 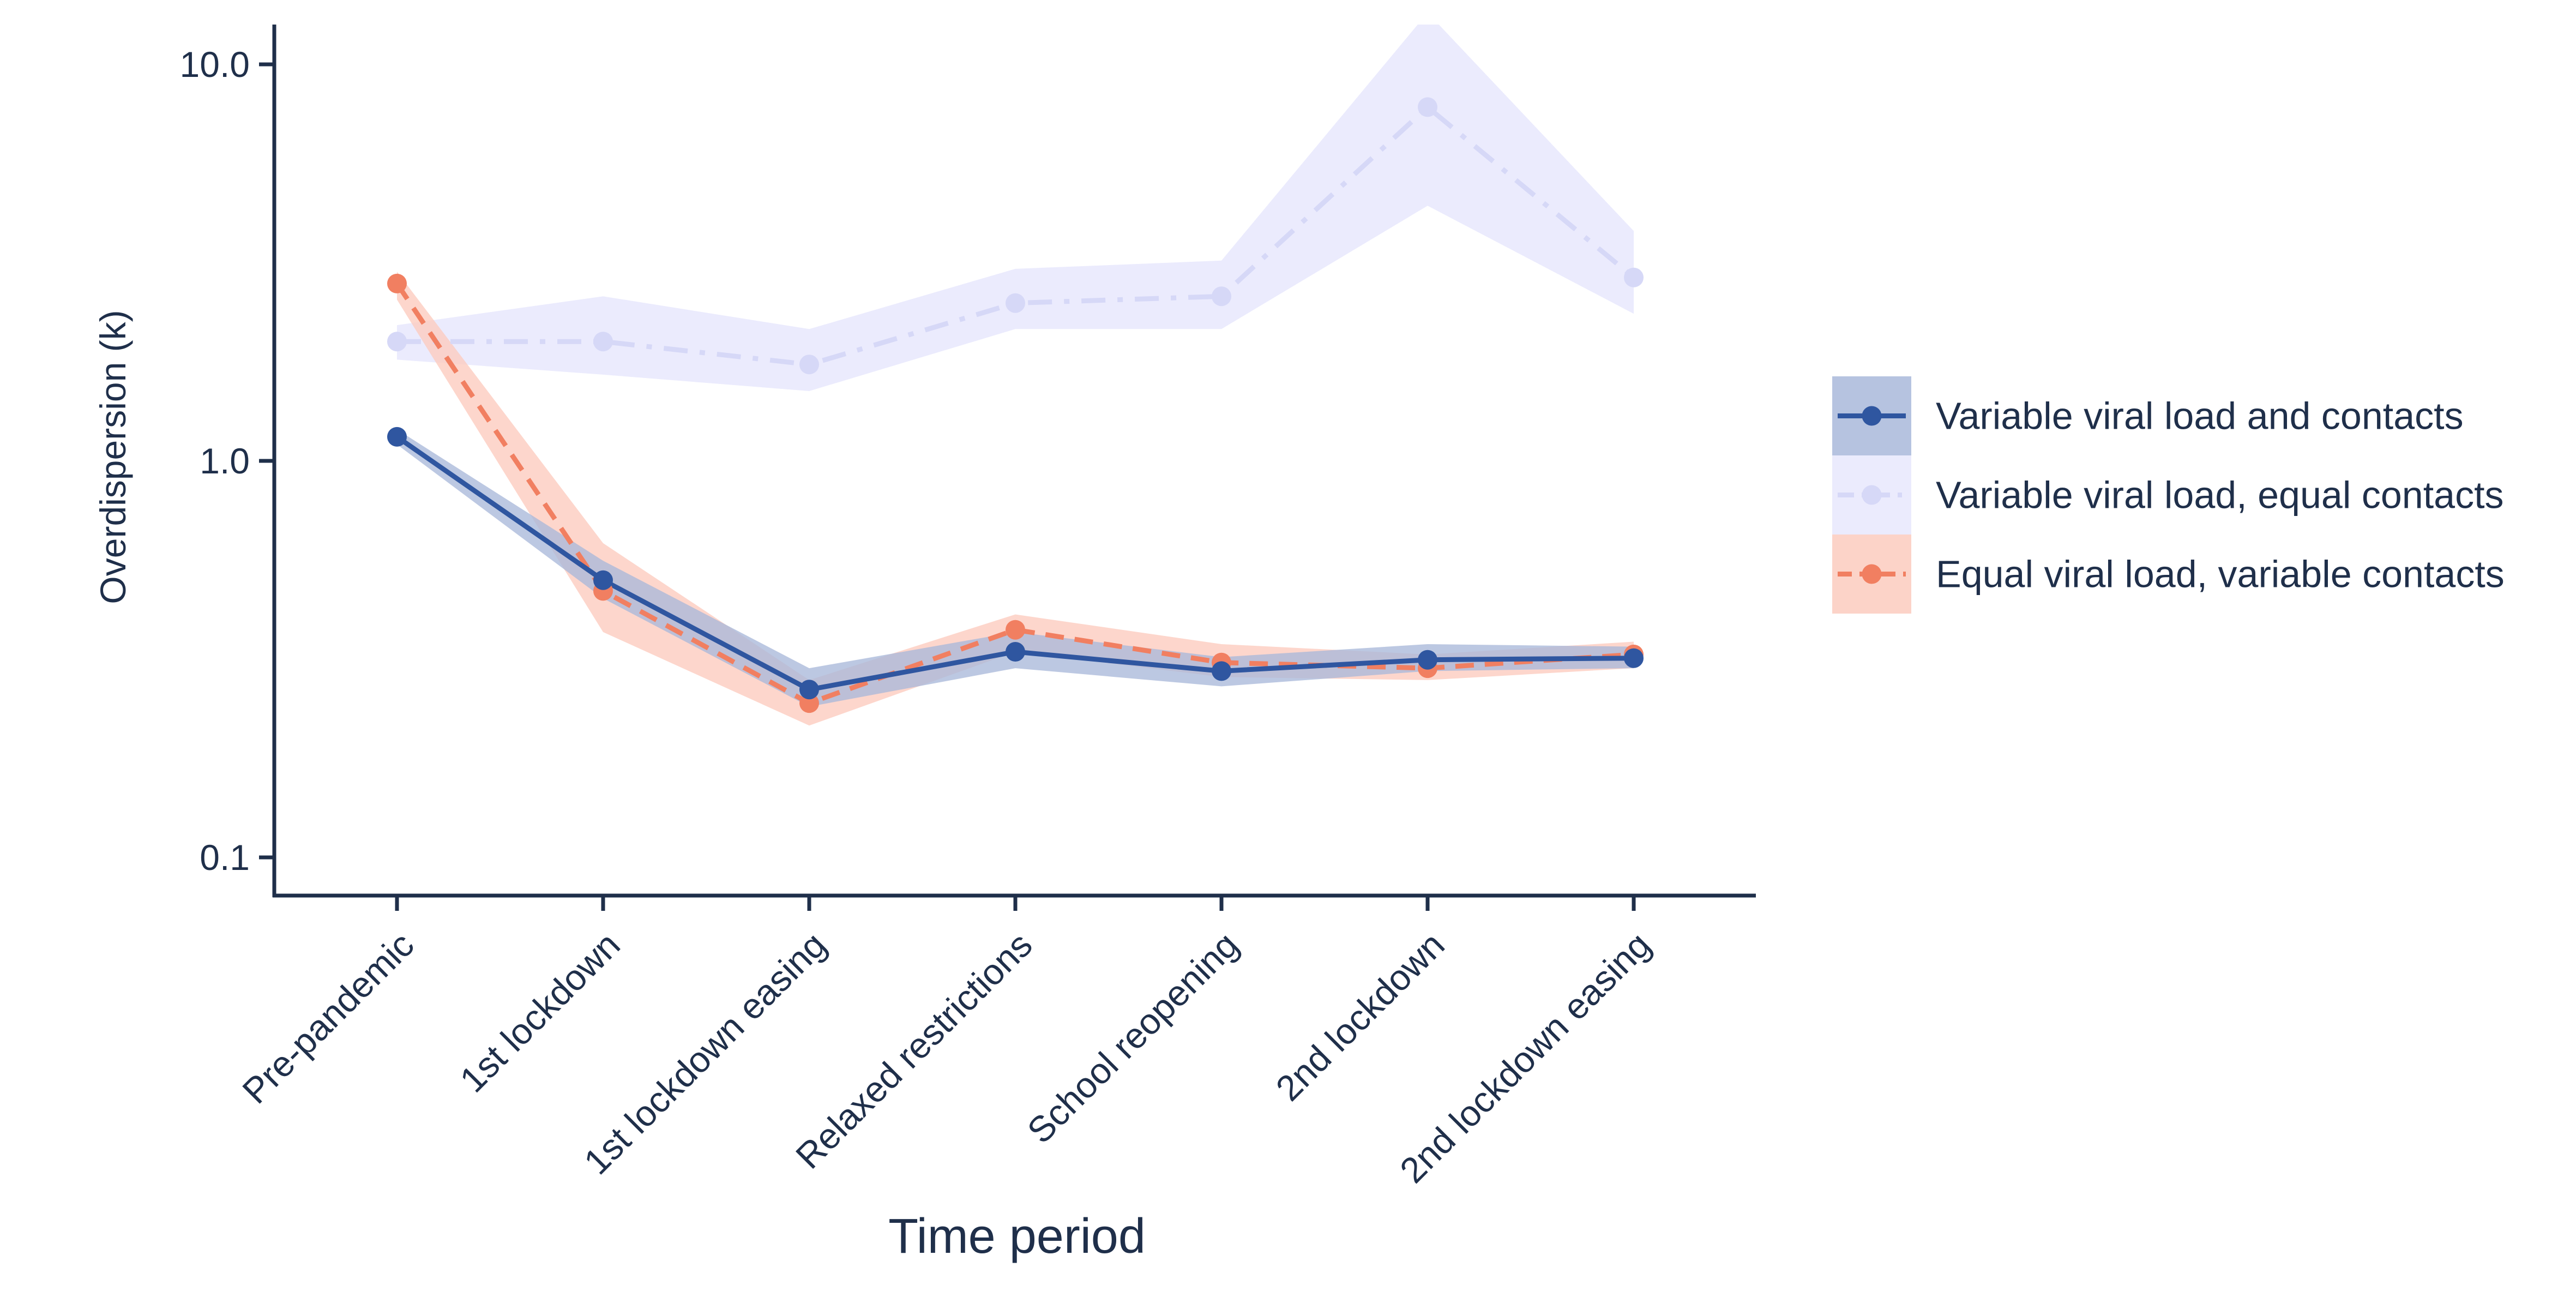 I want to click on y-axis-title: Overdispersion (k), so click(x=113, y=457).